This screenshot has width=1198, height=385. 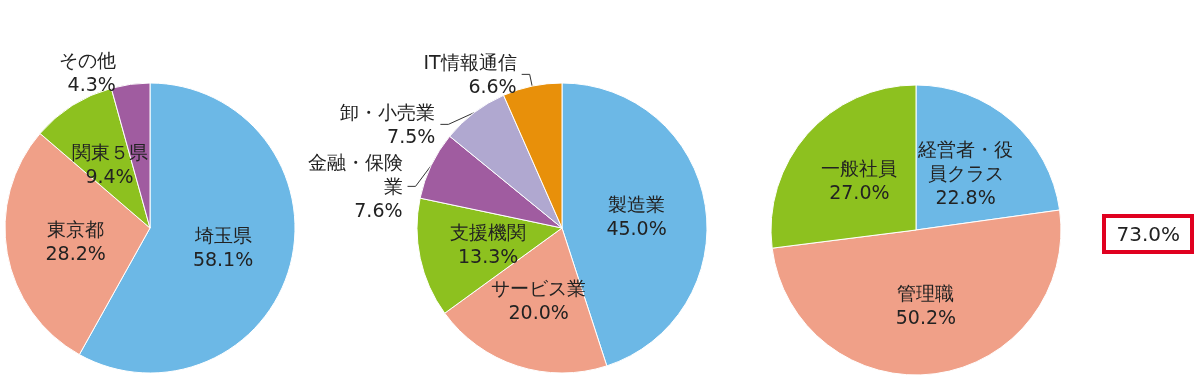 I want to click on slice-label: 一般社員, so click(x=859, y=168).